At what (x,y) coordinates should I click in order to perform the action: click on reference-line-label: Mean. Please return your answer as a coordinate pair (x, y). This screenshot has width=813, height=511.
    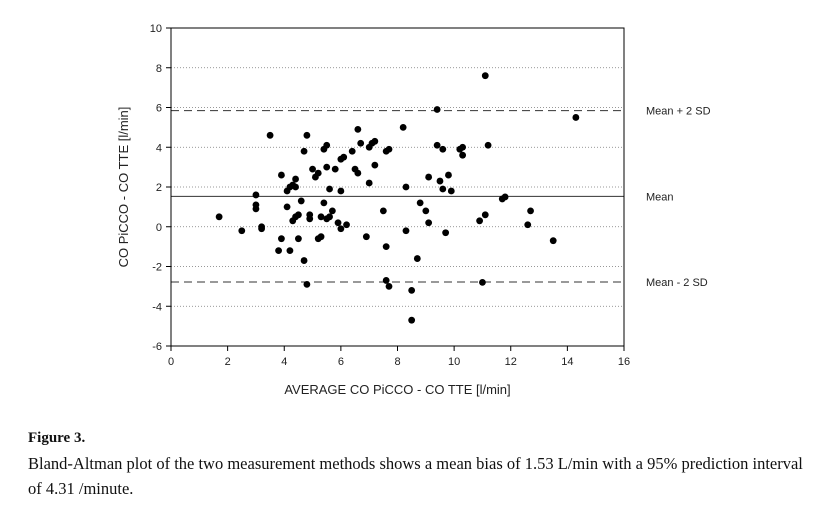
    Looking at the image, I should click on (660, 197).